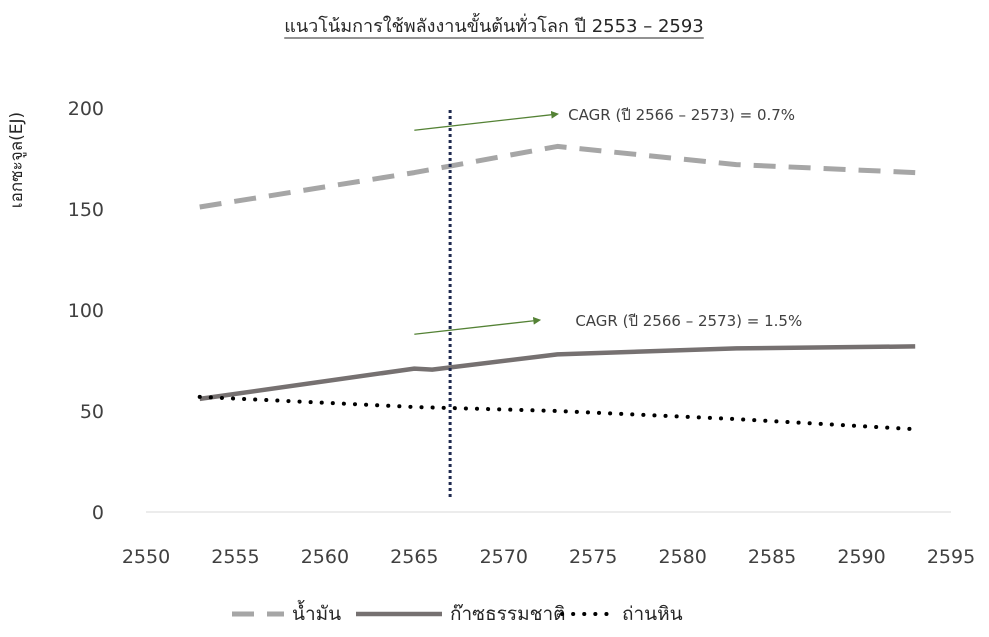 The width and height of the screenshot is (989, 637). Describe the element at coordinates (593, 557) in the screenshot. I see `x-tick-label-2575: 2575` at that location.